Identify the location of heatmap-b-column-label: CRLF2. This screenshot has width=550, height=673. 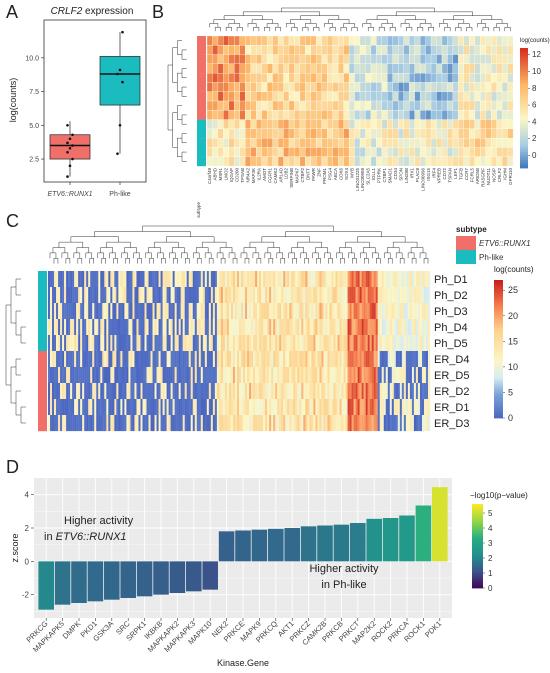
(499, 175).